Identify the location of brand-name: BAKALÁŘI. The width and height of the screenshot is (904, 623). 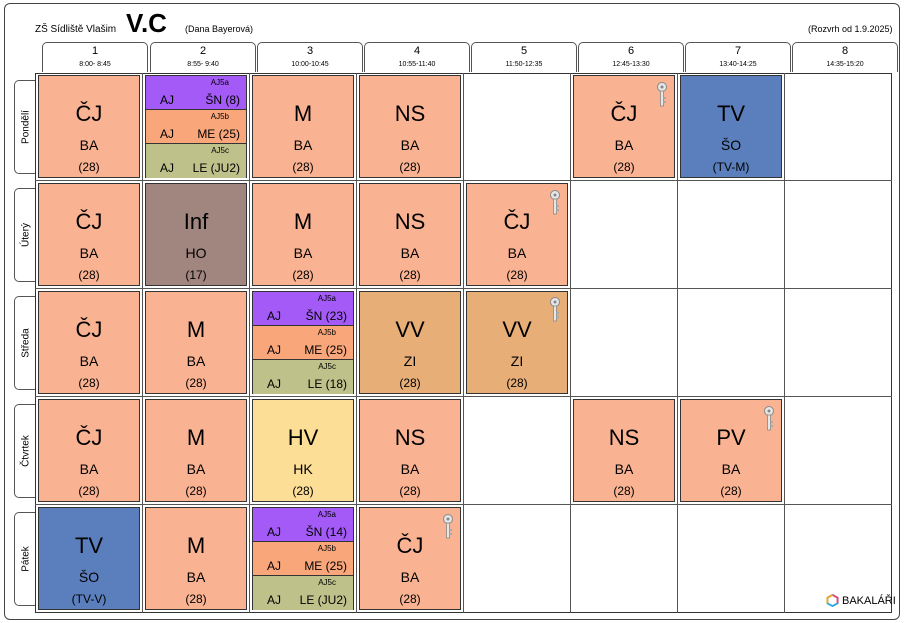
(869, 600).